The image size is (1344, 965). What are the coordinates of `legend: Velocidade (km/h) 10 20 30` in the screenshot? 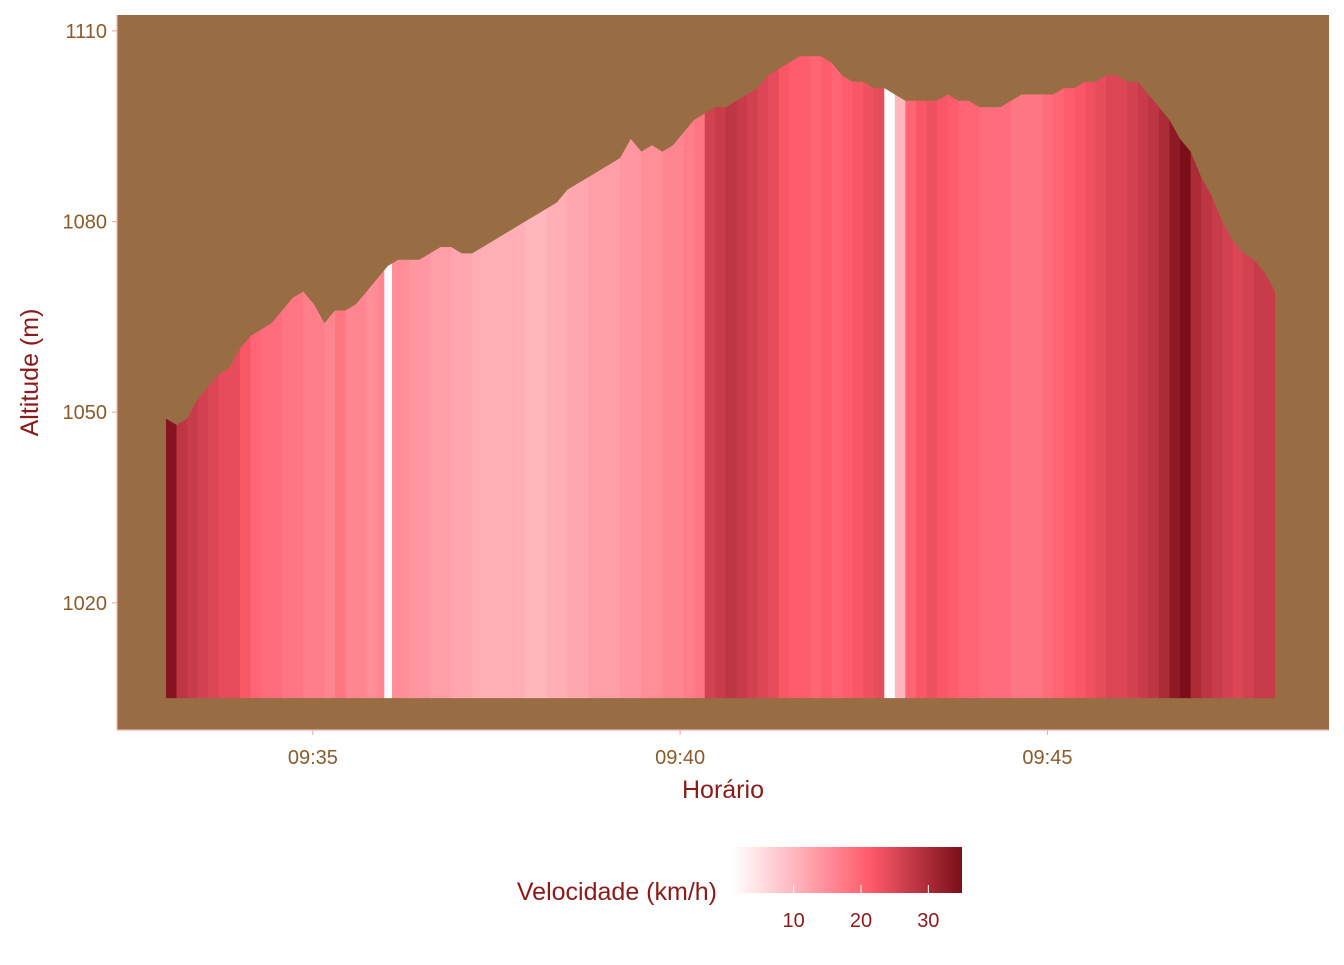 It's located at (739, 889).